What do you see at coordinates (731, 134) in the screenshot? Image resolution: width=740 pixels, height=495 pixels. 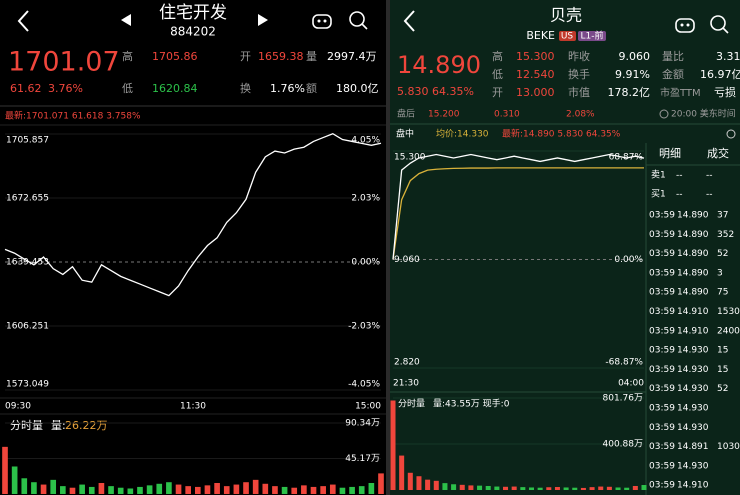 I see `settings-icon` at bounding box center [731, 134].